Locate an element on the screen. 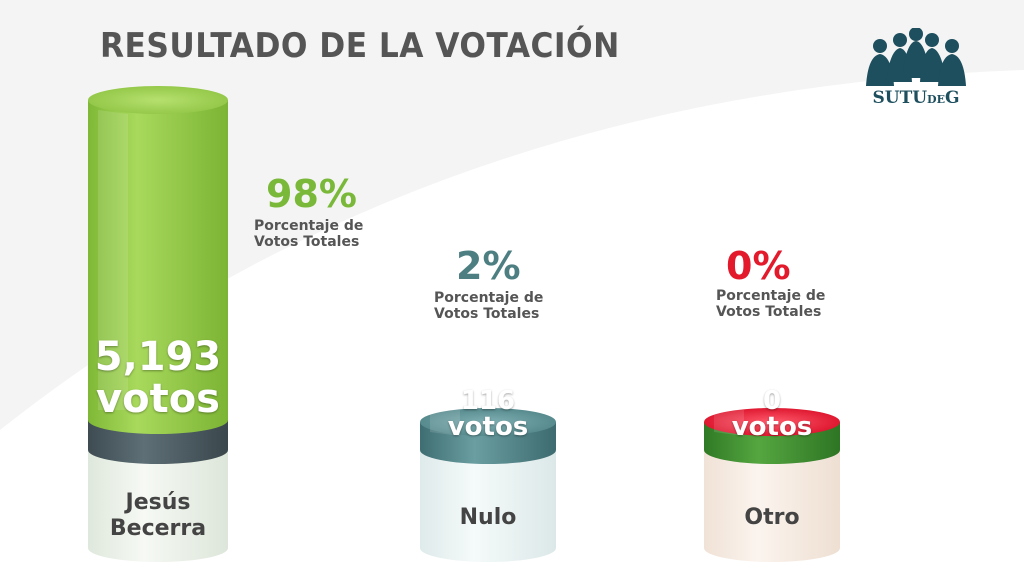 The height and width of the screenshot is (576, 1024). percent-label-otro: 0% is located at coordinates (758, 266).